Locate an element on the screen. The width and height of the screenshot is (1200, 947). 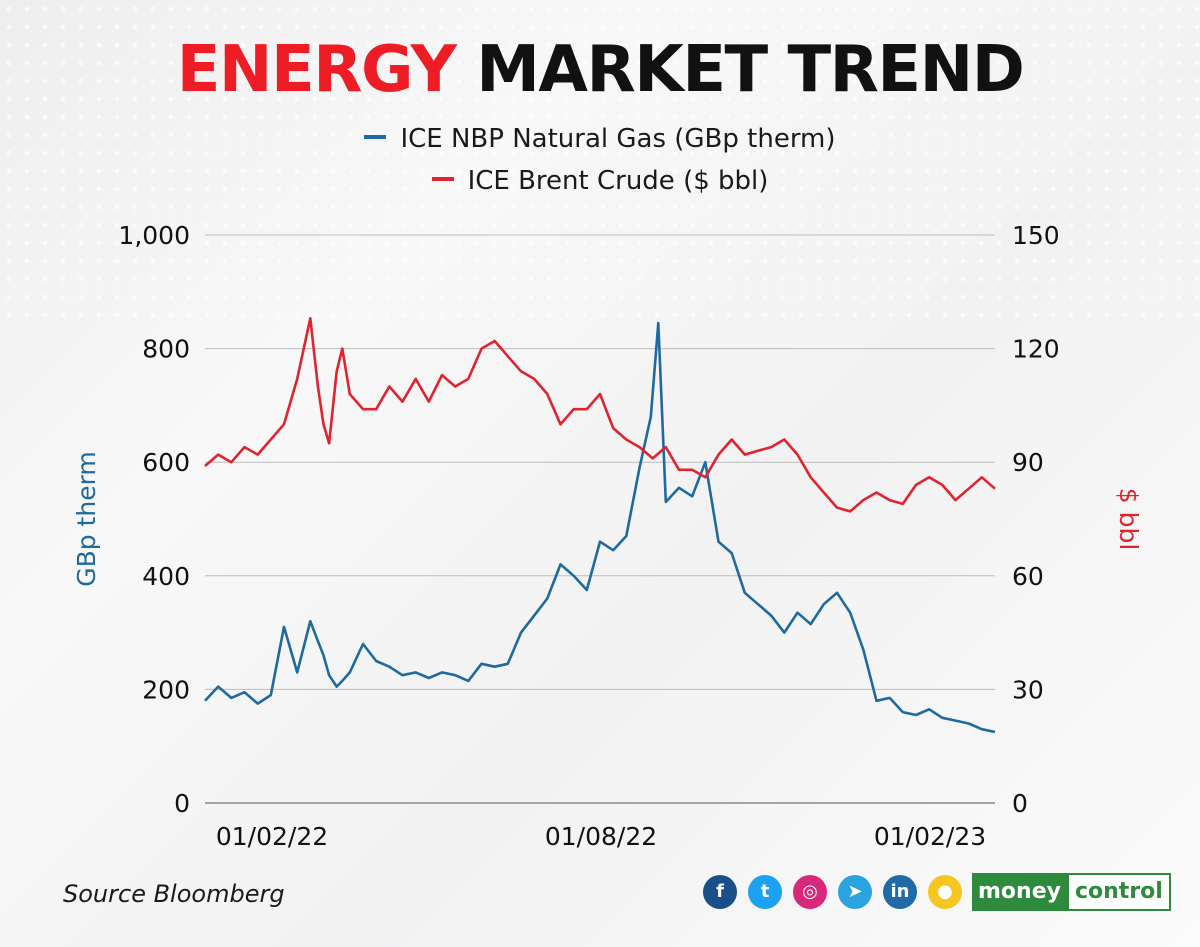
left-tick-label: 1,000 is located at coordinates (154, 235).